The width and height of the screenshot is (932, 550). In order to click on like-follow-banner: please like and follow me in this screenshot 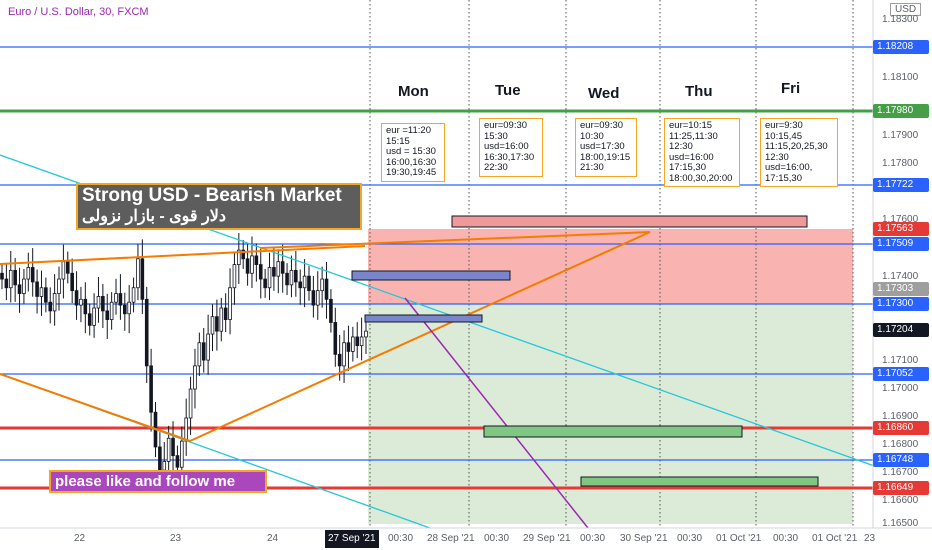, I will do `click(158, 481)`.